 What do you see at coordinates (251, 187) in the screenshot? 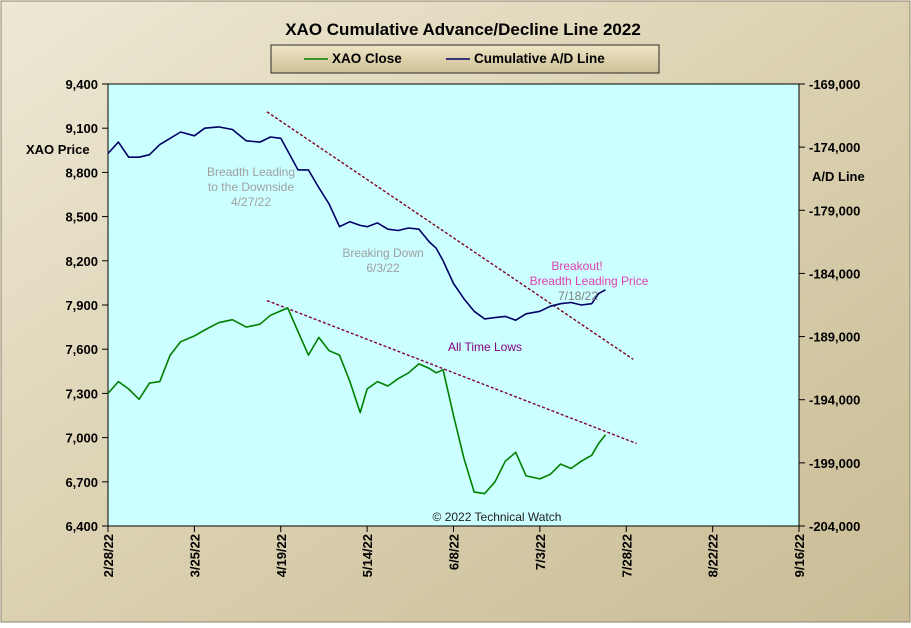
I see `annotation-breadth-leading-down-2: to the Downside` at bounding box center [251, 187].